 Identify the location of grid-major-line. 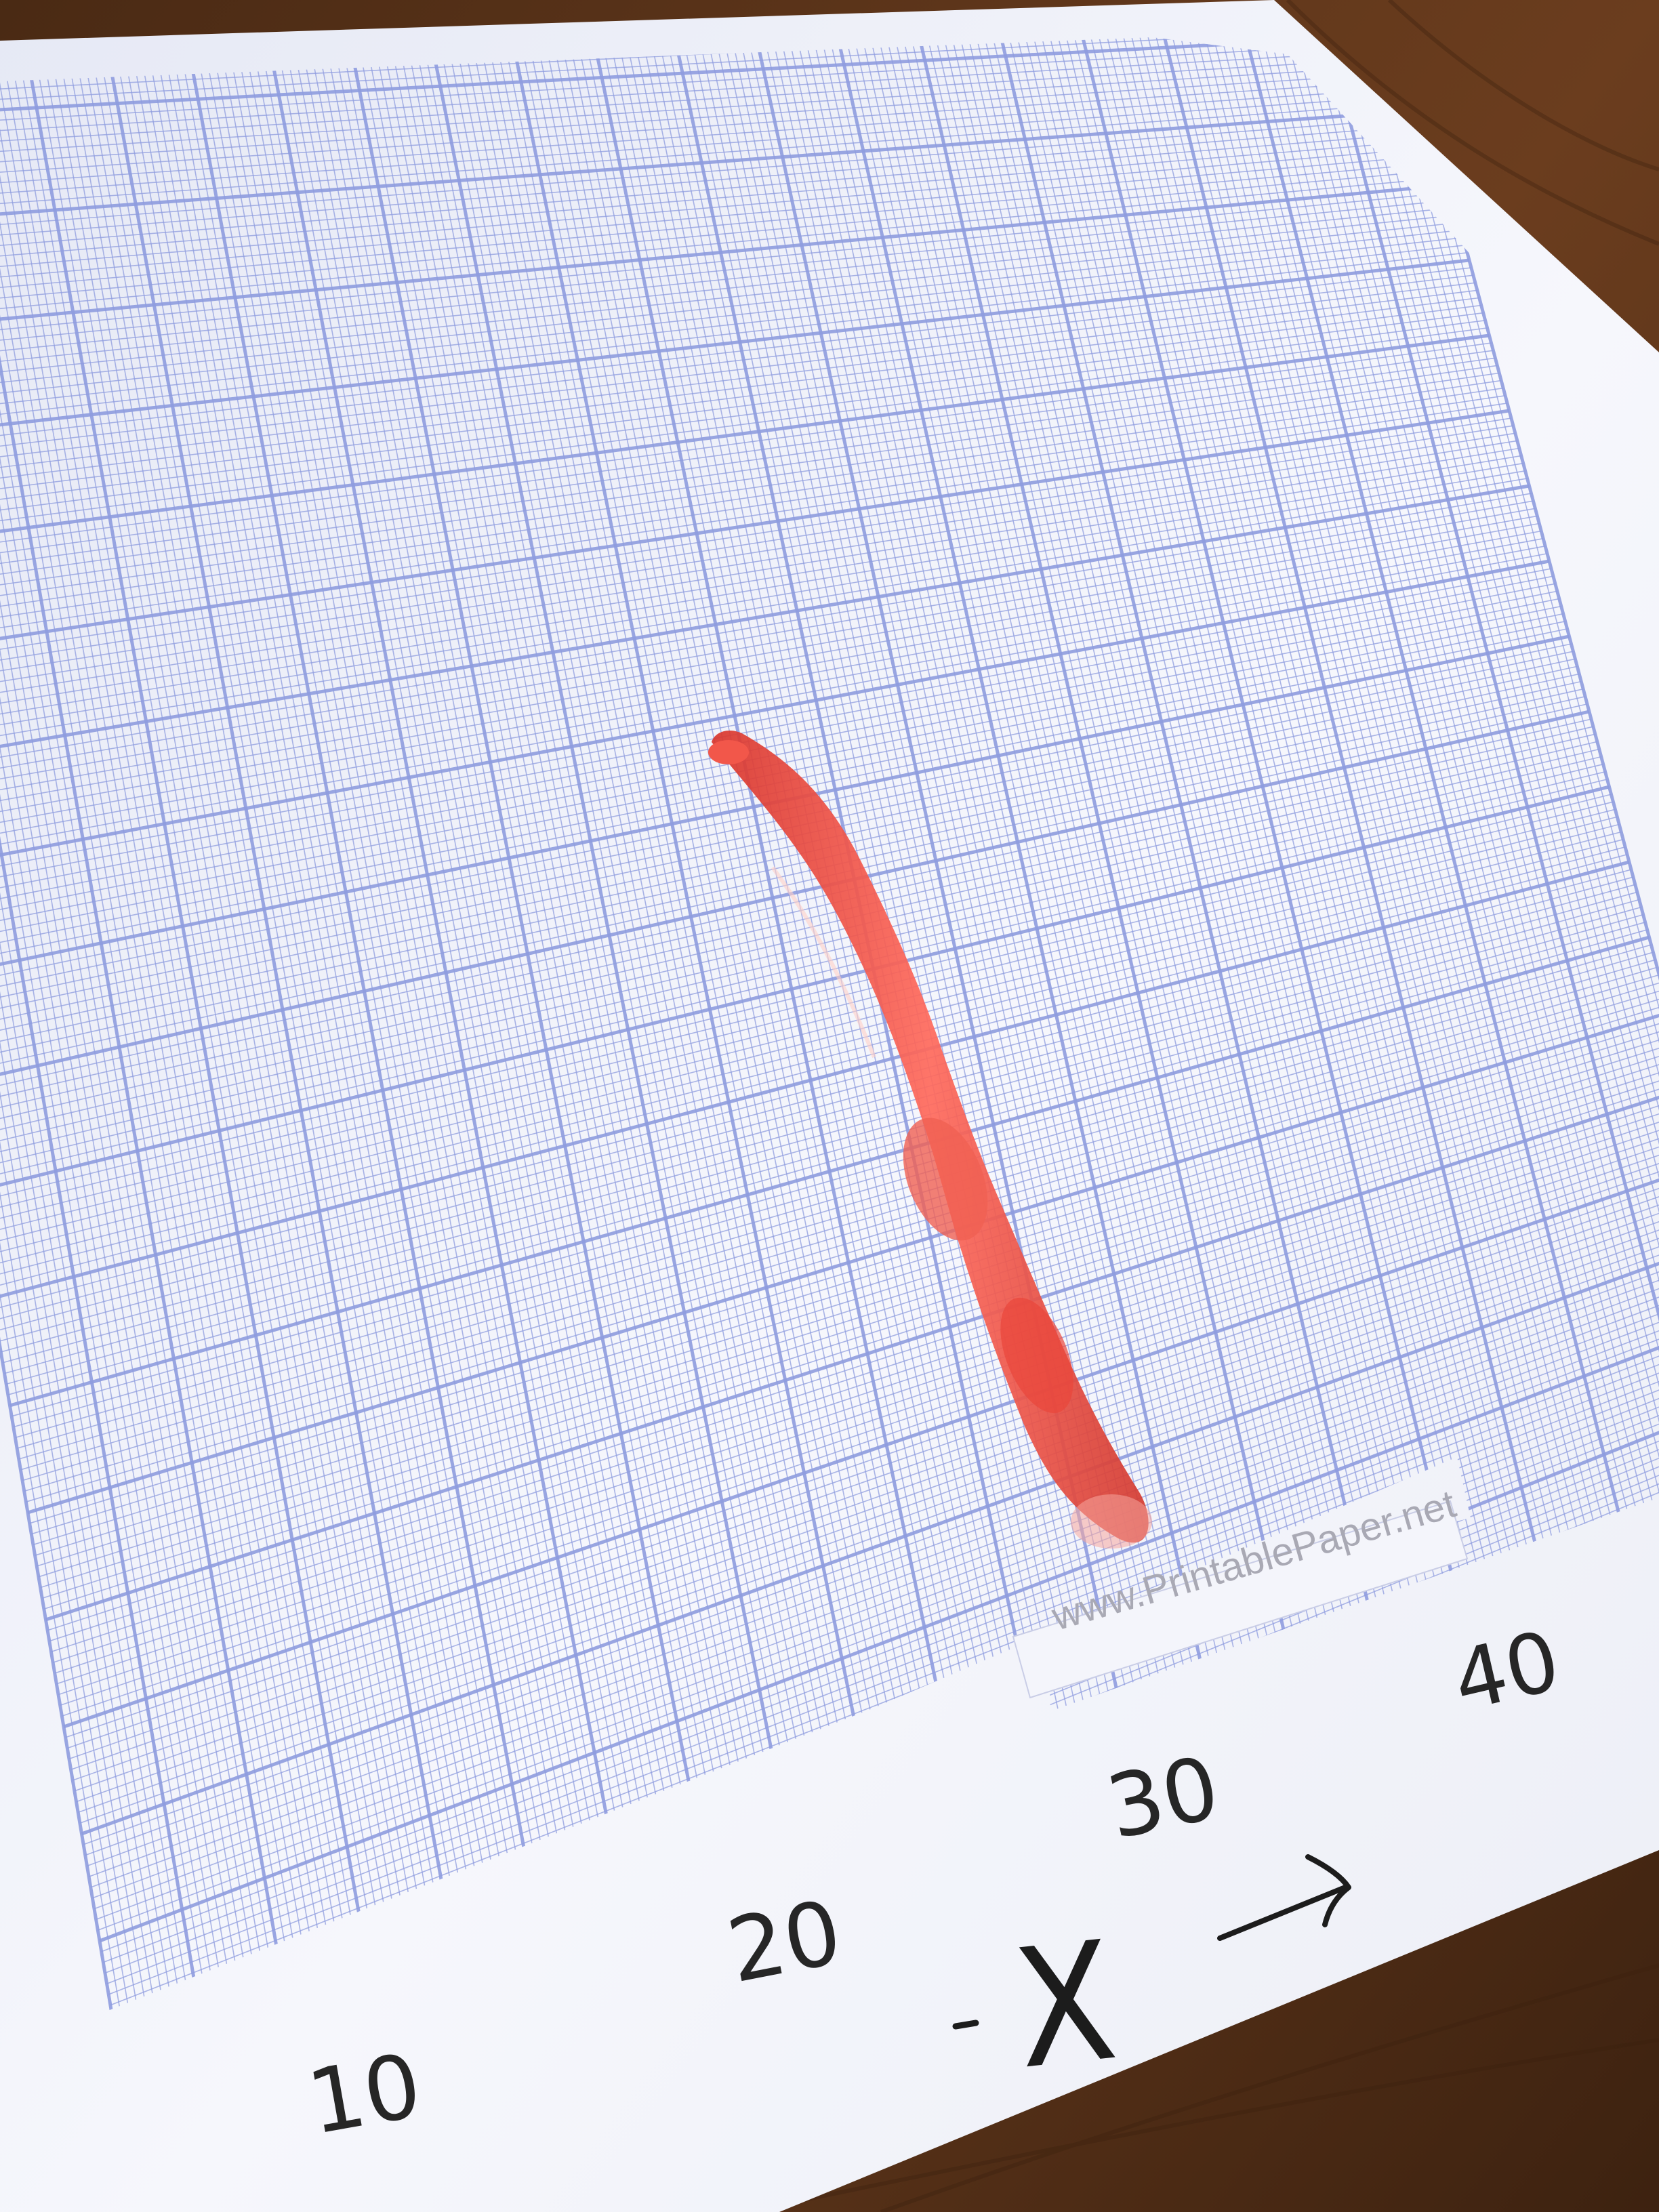
(1483, 768).